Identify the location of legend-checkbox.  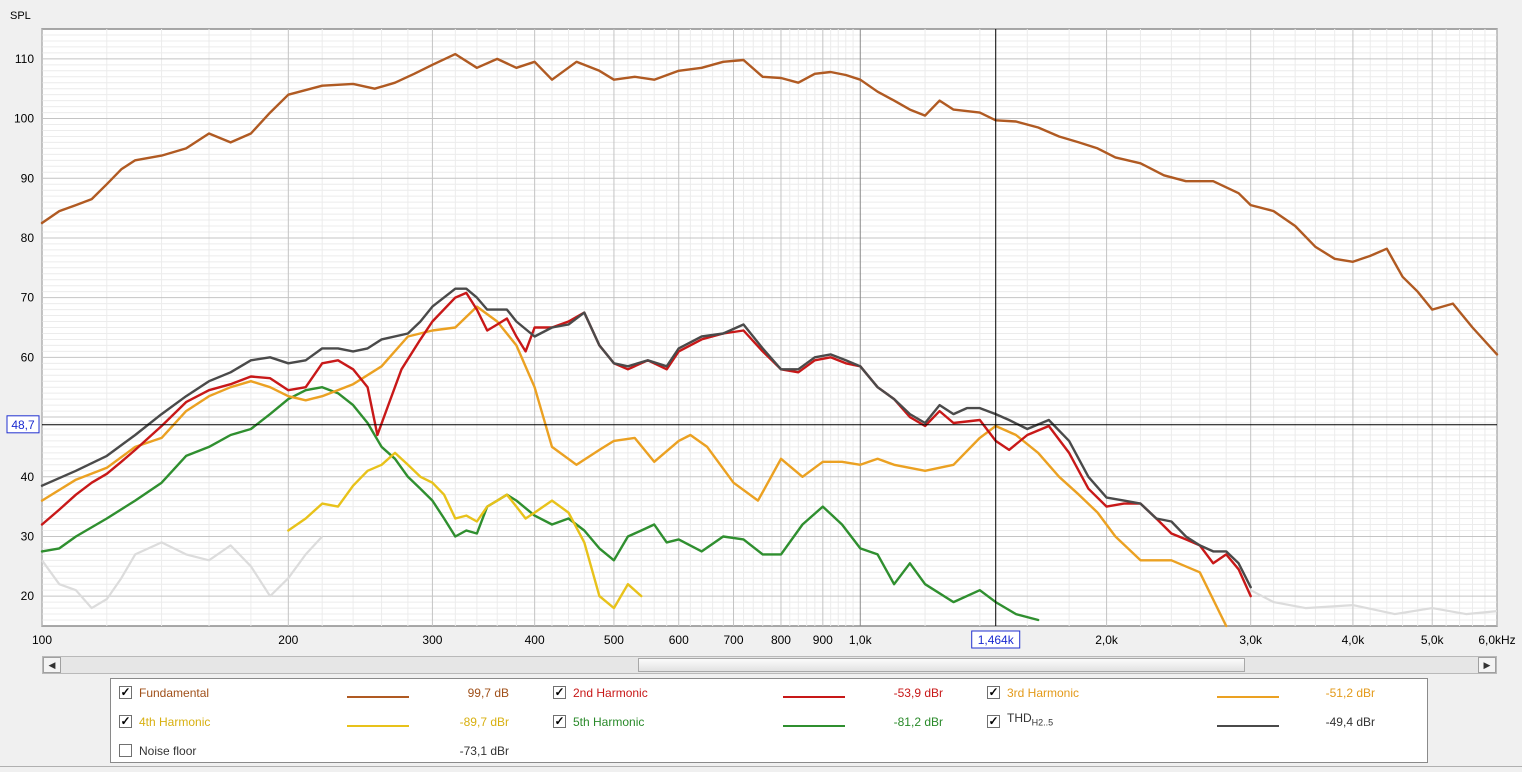
(125, 750).